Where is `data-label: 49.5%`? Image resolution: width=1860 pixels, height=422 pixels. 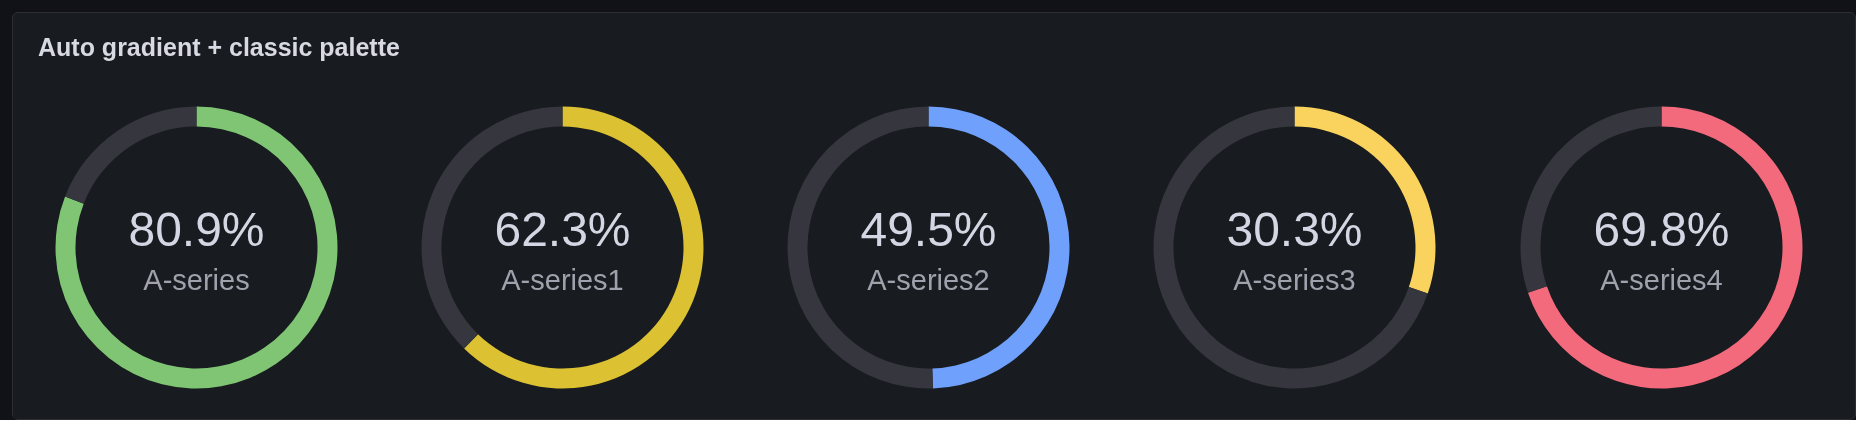 data-label: 49.5% is located at coordinates (928, 229).